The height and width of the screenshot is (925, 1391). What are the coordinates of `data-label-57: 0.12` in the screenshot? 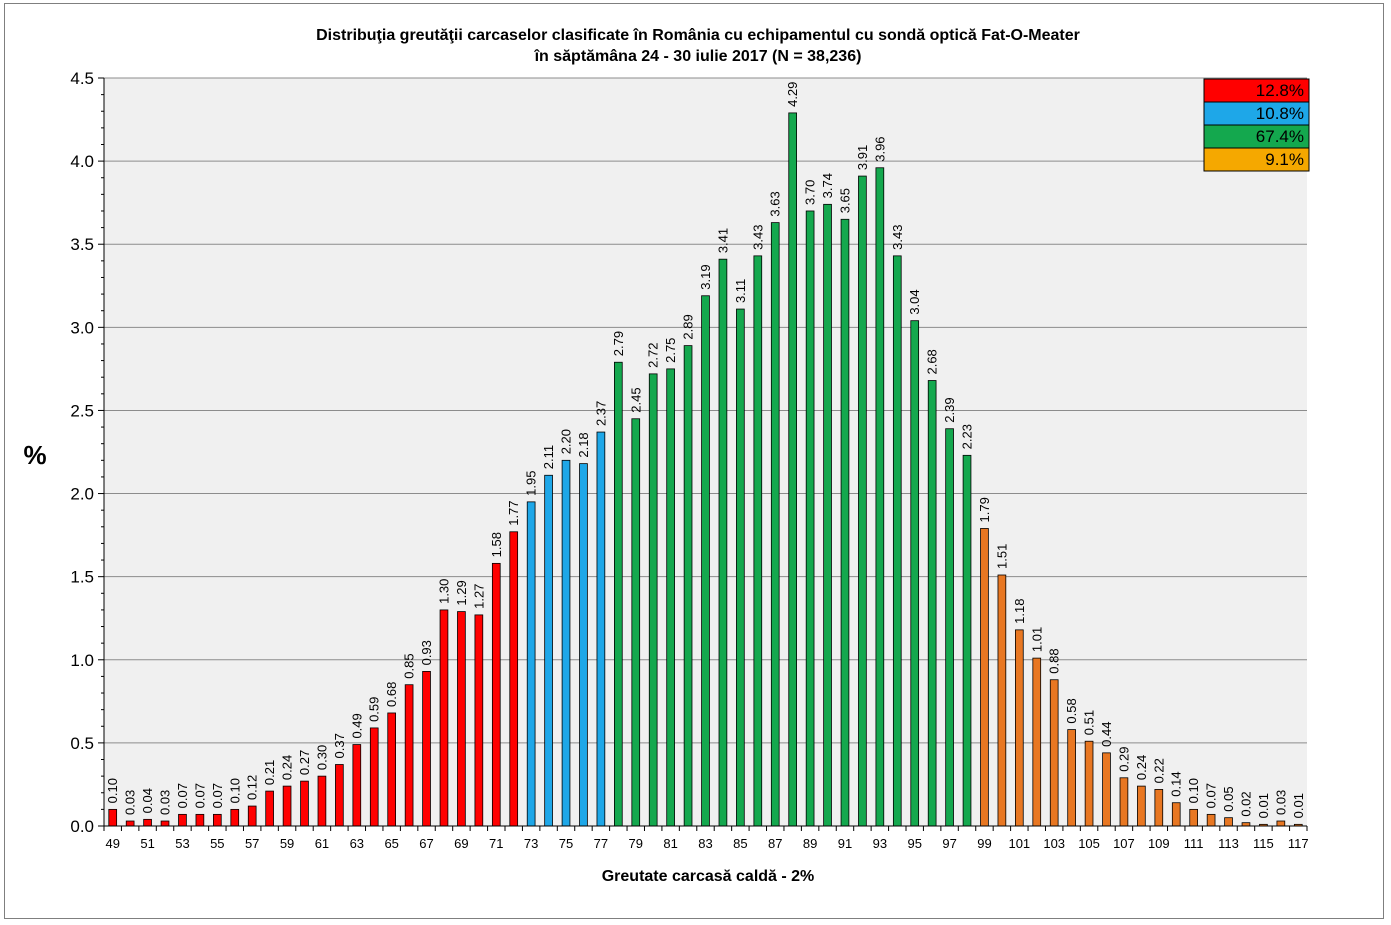 It's located at (252, 787).